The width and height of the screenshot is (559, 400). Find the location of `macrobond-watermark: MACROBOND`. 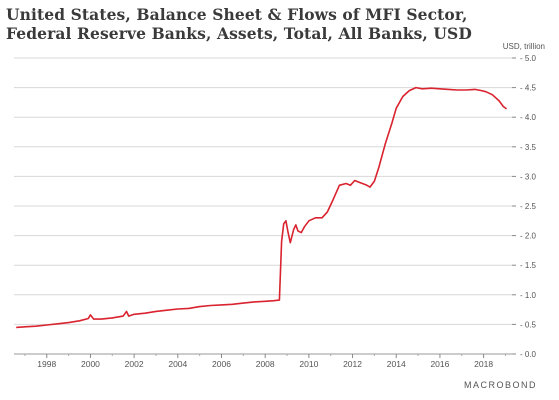

macrobond-watermark: MACROBOND is located at coordinates (500, 385).